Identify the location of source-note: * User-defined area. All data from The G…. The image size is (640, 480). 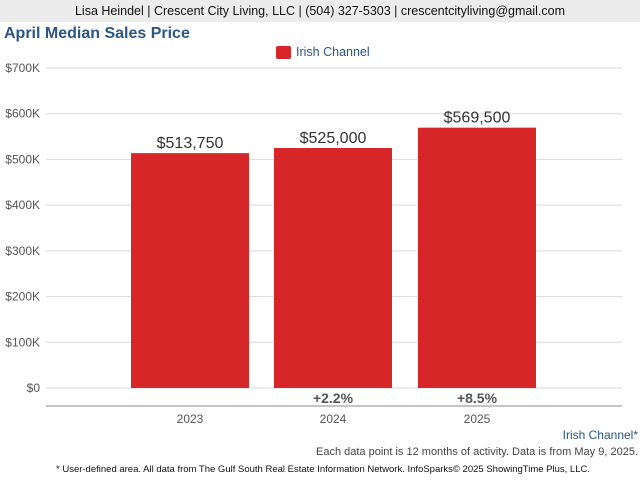
(323, 469).